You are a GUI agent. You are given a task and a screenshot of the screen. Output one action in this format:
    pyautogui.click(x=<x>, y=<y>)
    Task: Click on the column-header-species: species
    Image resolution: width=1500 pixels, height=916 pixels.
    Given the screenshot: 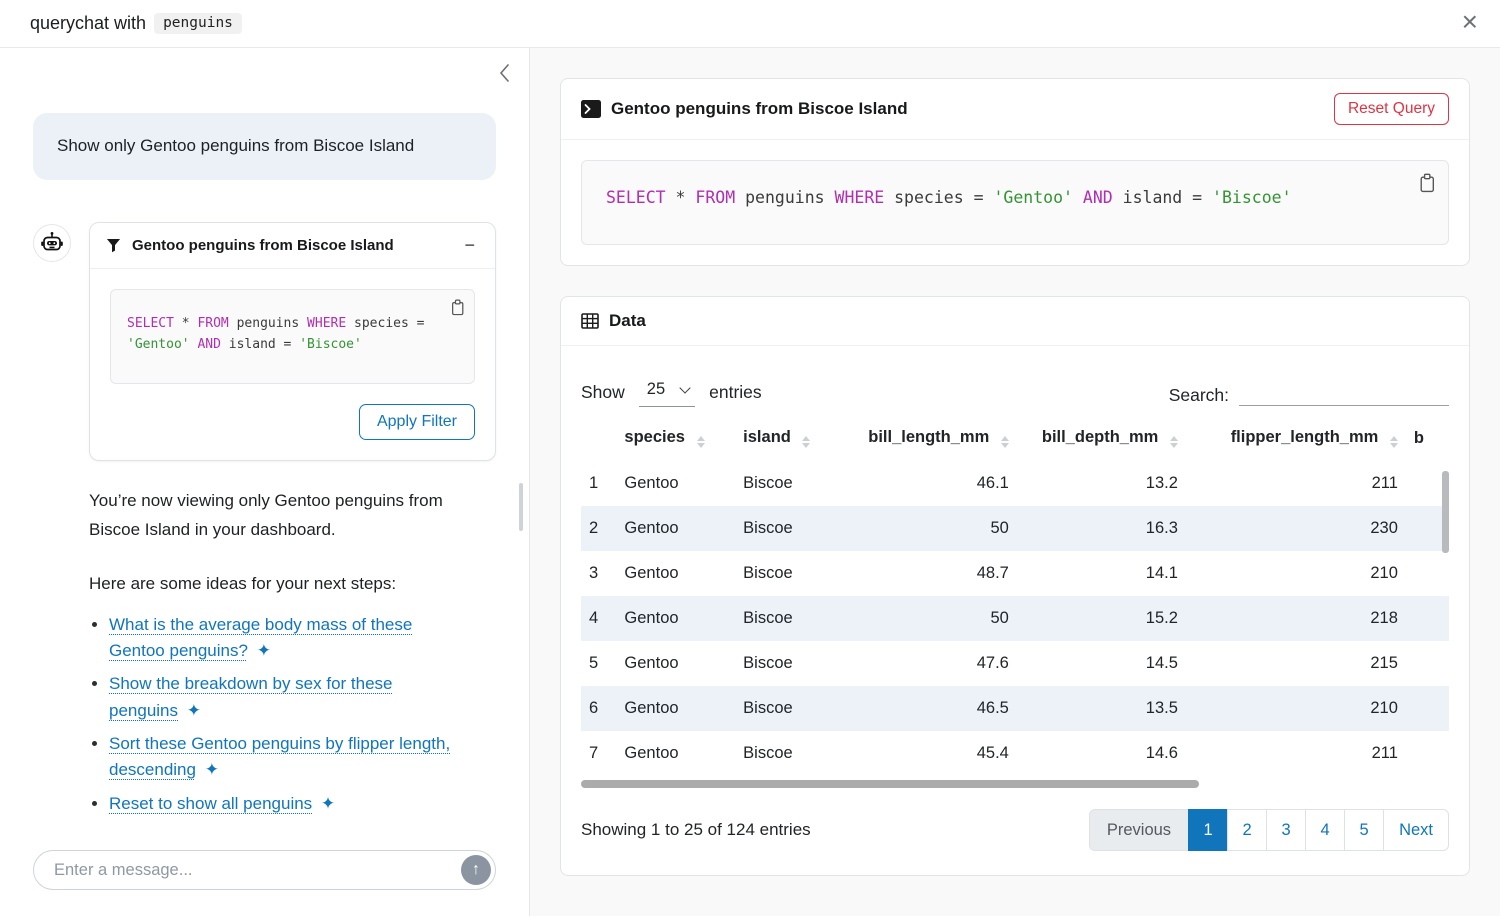 What is the action you would take?
    pyautogui.click(x=675, y=439)
    